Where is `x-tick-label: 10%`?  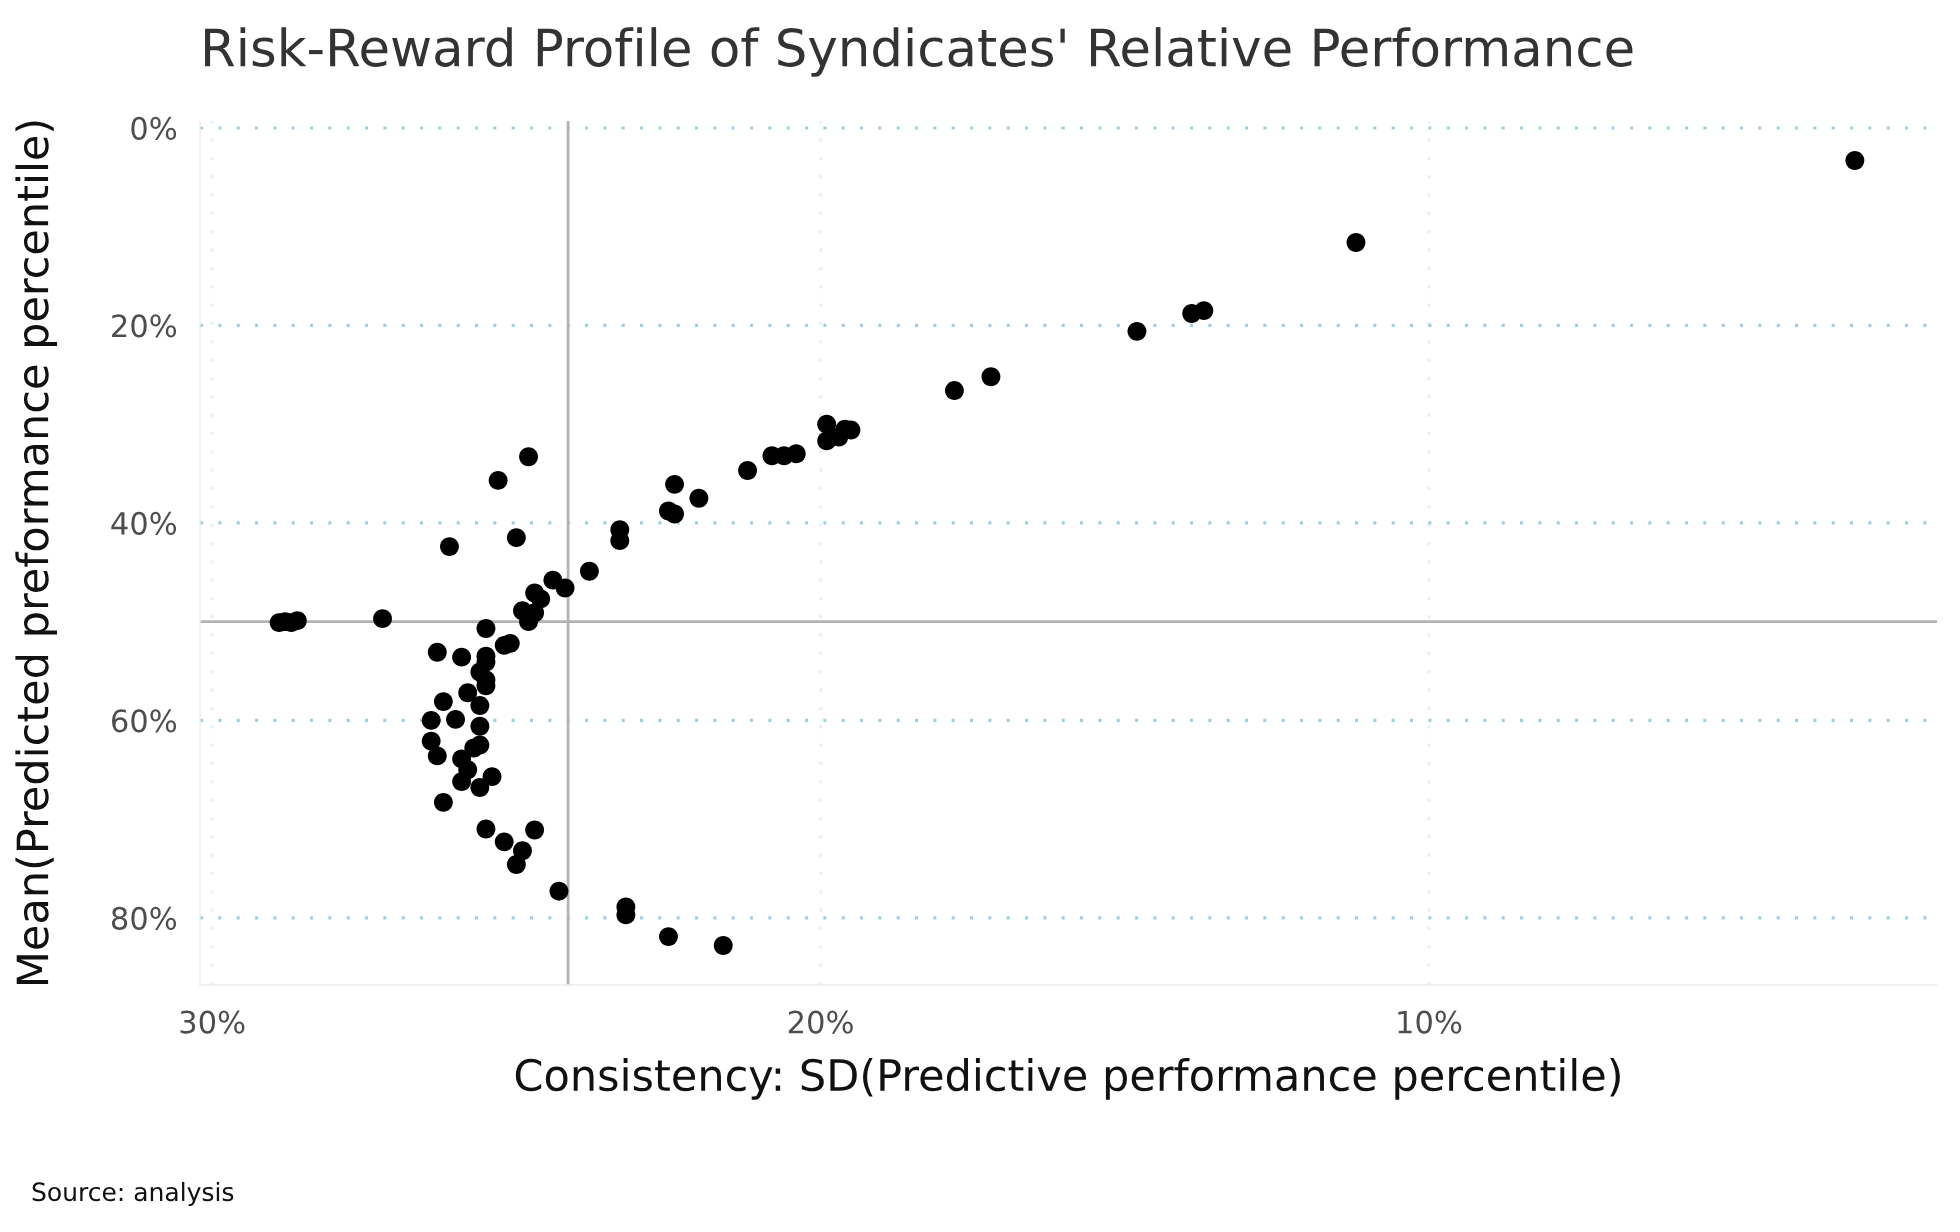
x-tick-label: 10% is located at coordinates (1430, 1022).